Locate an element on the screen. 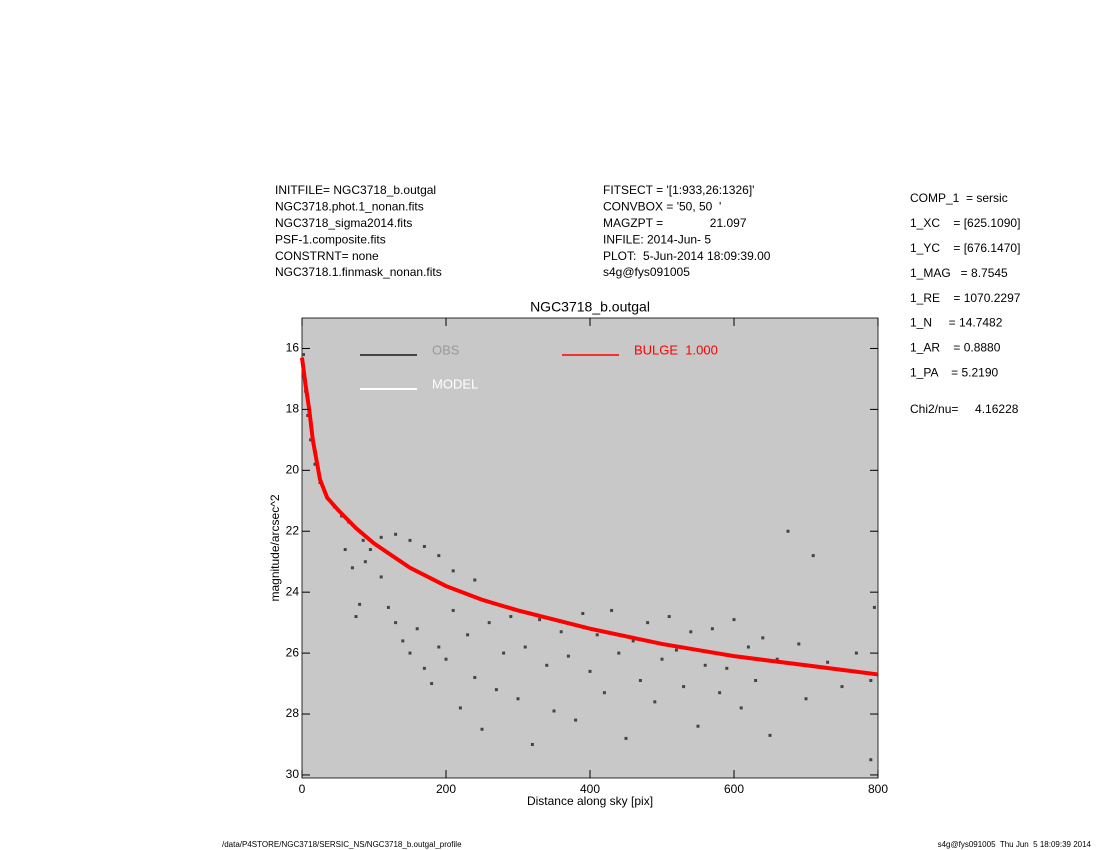  header-middle-line: FITSECT = '[1:933,26:1326]' is located at coordinates (678, 190).